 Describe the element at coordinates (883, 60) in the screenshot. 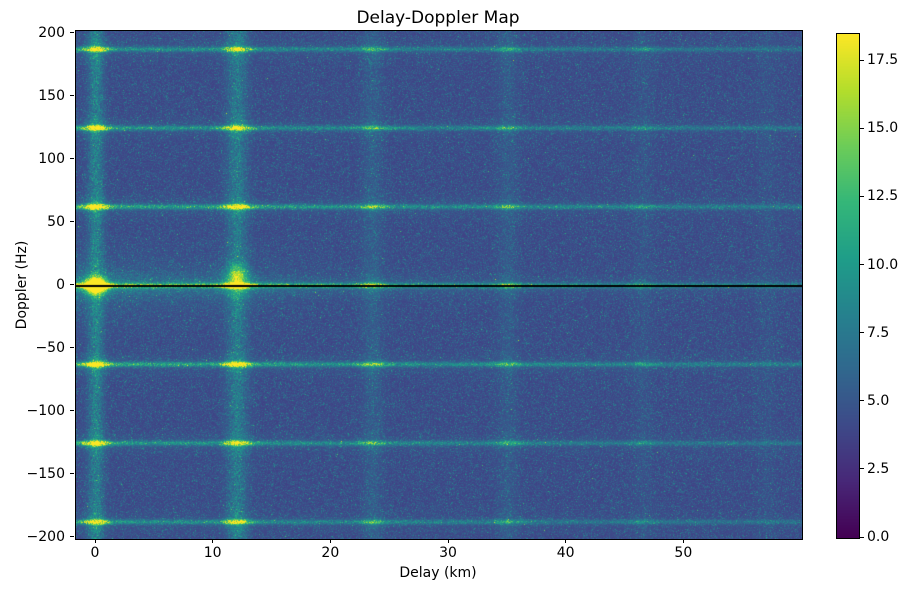

I see `colorbar-tick-label: 17.5` at that location.